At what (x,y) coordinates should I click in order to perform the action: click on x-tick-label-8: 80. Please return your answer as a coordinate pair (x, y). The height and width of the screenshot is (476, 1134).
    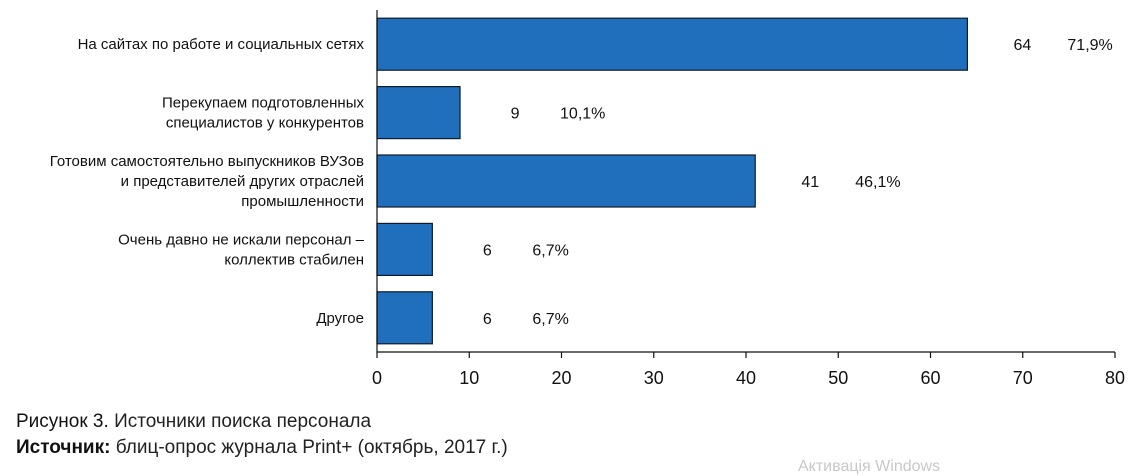
    Looking at the image, I should click on (1115, 378).